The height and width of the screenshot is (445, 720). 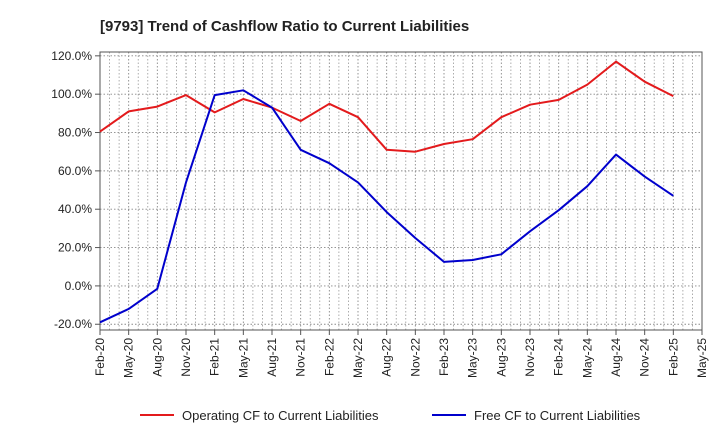 What do you see at coordinates (557, 415) in the screenshot?
I see `legend-label-2: Free CF to Current Liabilities` at bounding box center [557, 415].